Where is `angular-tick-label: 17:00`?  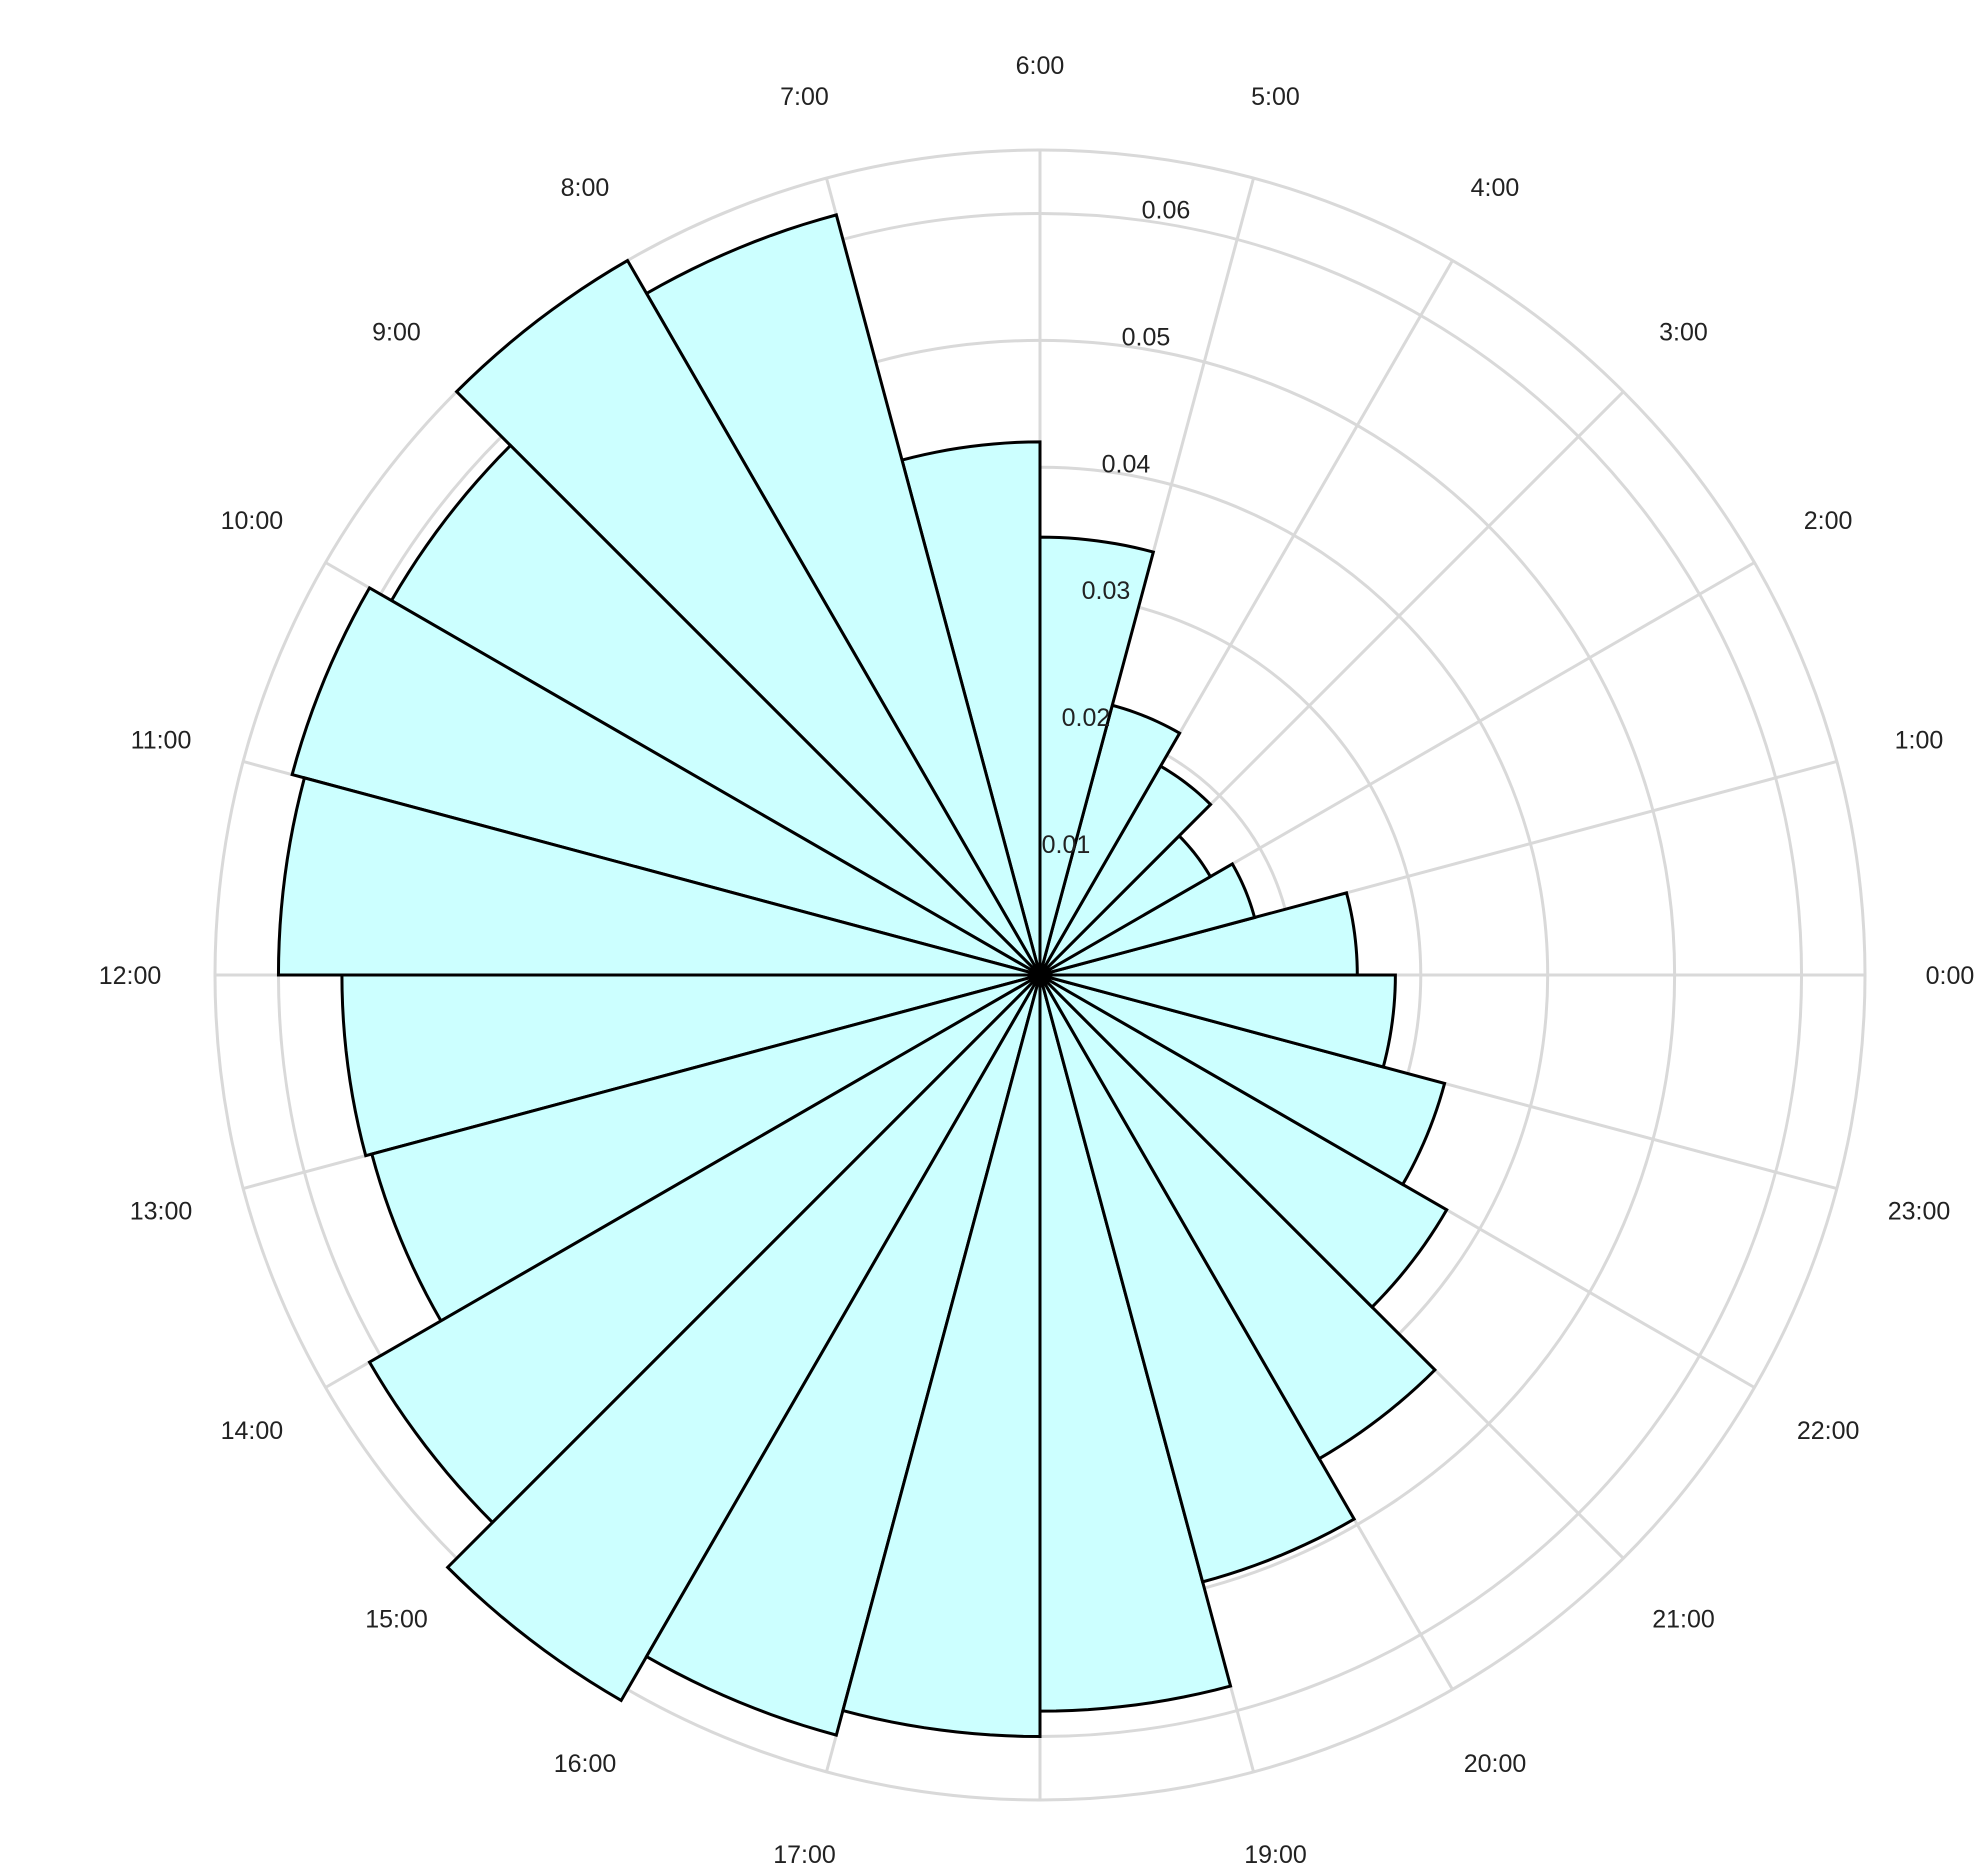
angular-tick-label: 17:00 is located at coordinates (804, 1854).